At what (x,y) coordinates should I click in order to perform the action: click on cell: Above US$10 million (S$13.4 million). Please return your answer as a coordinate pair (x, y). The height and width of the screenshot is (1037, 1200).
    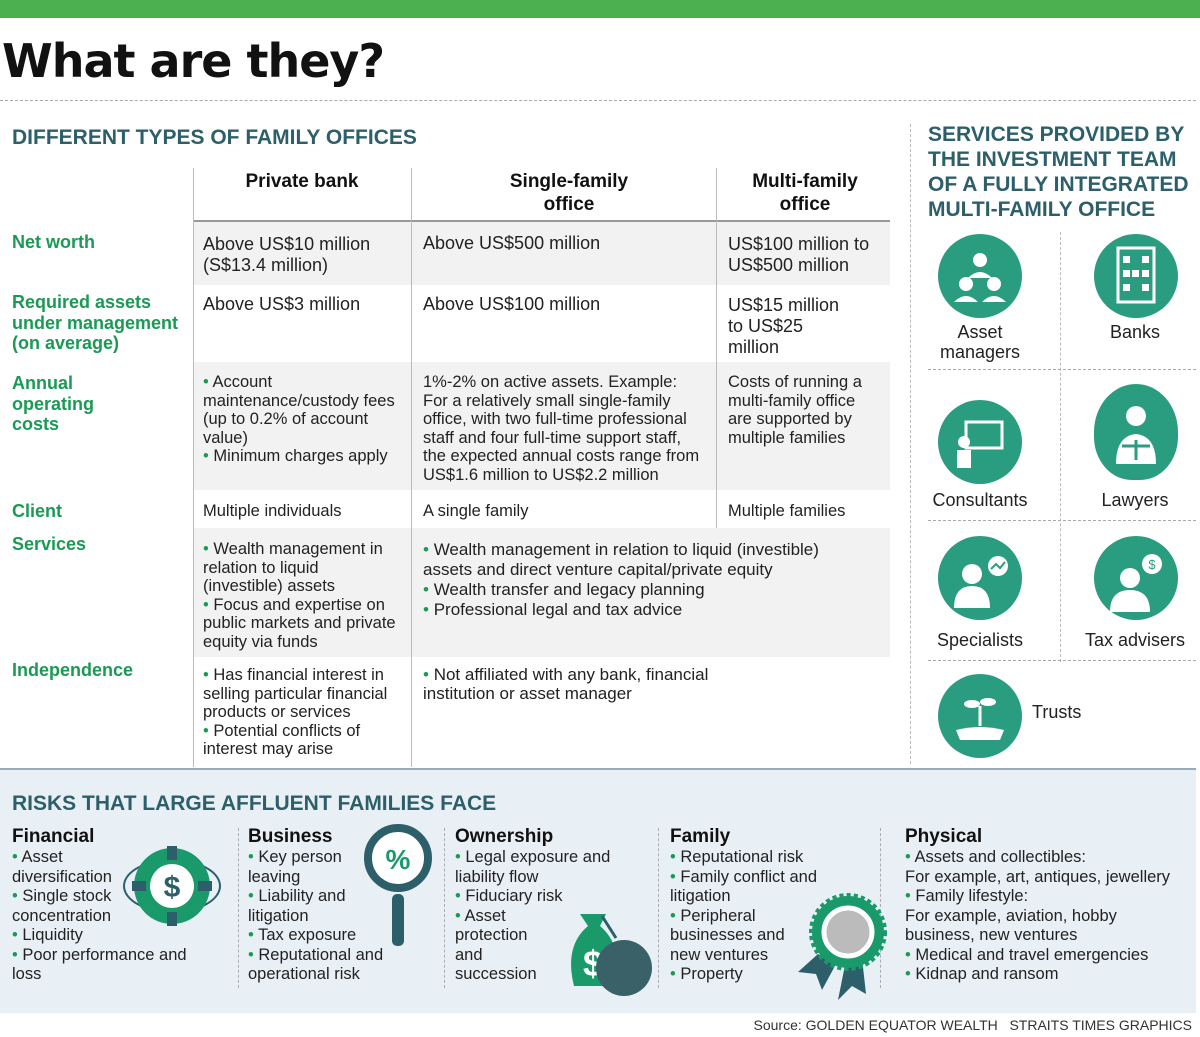
    Looking at the image, I should click on (287, 254).